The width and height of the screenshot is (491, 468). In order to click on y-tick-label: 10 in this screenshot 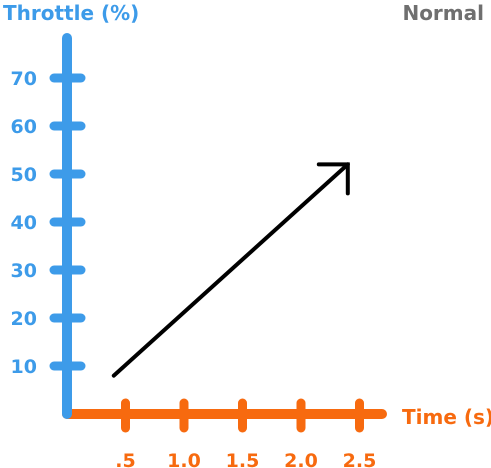, I will do `click(24, 367)`.